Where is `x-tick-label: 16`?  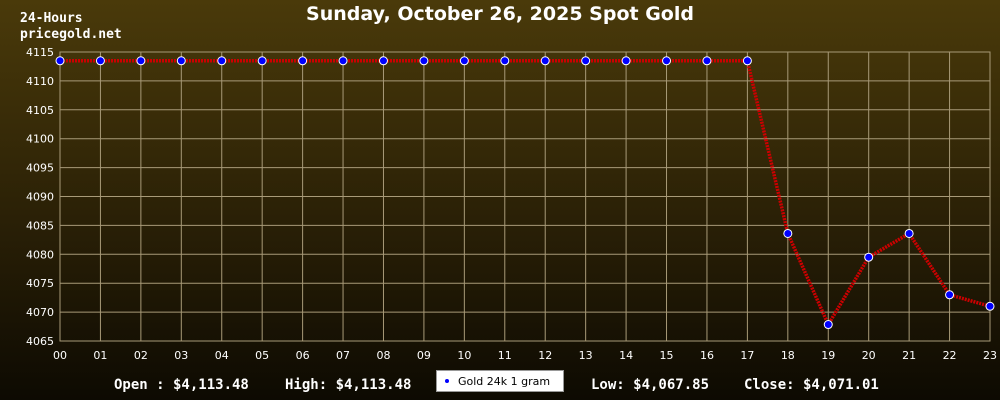
x-tick-label: 16 is located at coordinates (707, 355).